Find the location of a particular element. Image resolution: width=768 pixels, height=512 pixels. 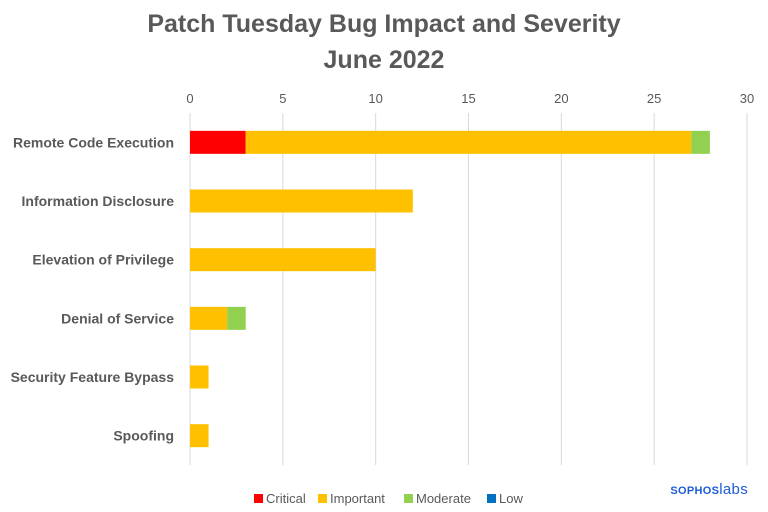

x-tick-label: 30 is located at coordinates (747, 98).